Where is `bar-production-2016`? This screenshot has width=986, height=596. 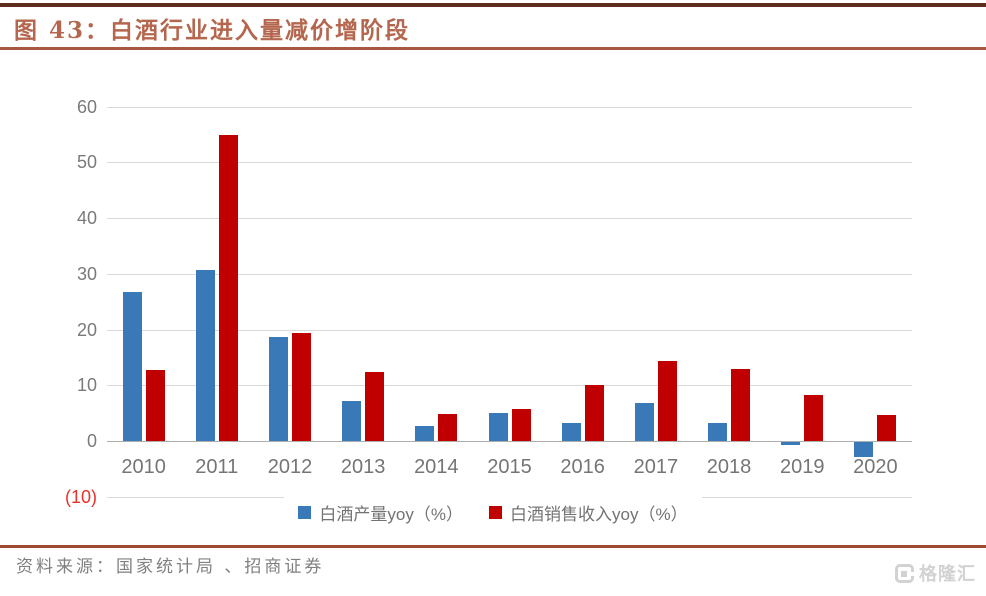 bar-production-2016 is located at coordinates (571, 432).